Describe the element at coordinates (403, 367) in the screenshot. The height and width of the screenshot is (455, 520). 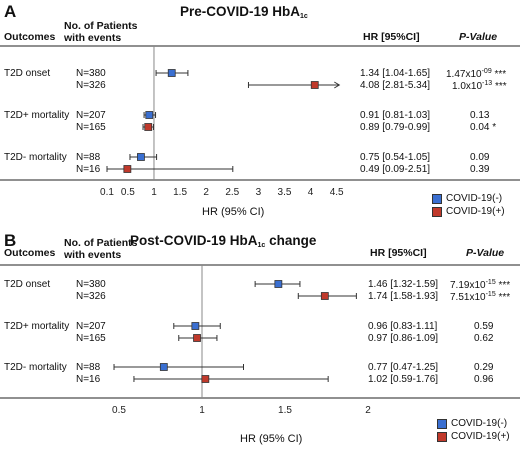
I see `panel-b-row-hr-text: 0.77 [0.47-1.25]` at that location.